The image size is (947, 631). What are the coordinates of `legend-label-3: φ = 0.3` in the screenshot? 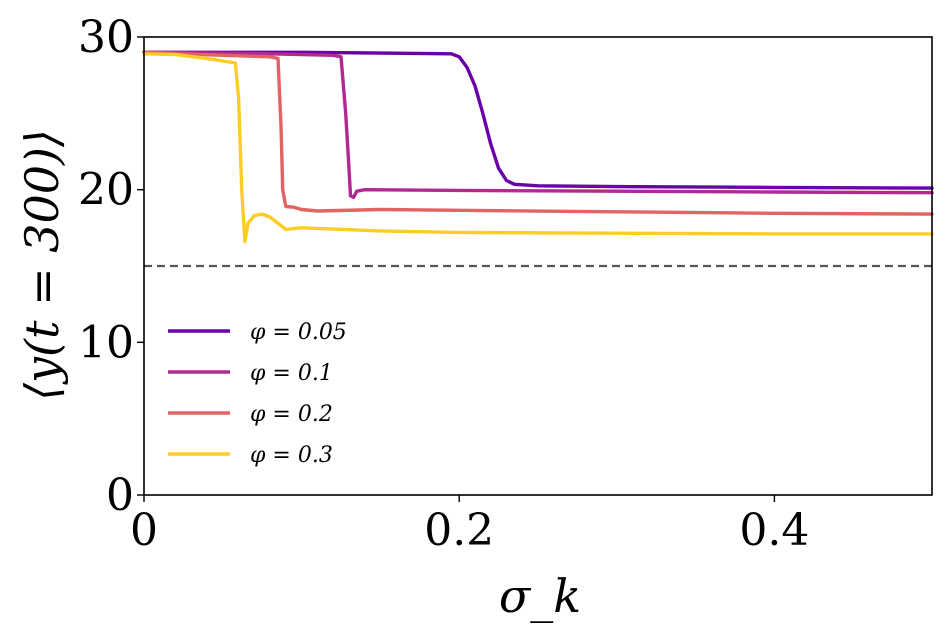 It's located at (291, 455).